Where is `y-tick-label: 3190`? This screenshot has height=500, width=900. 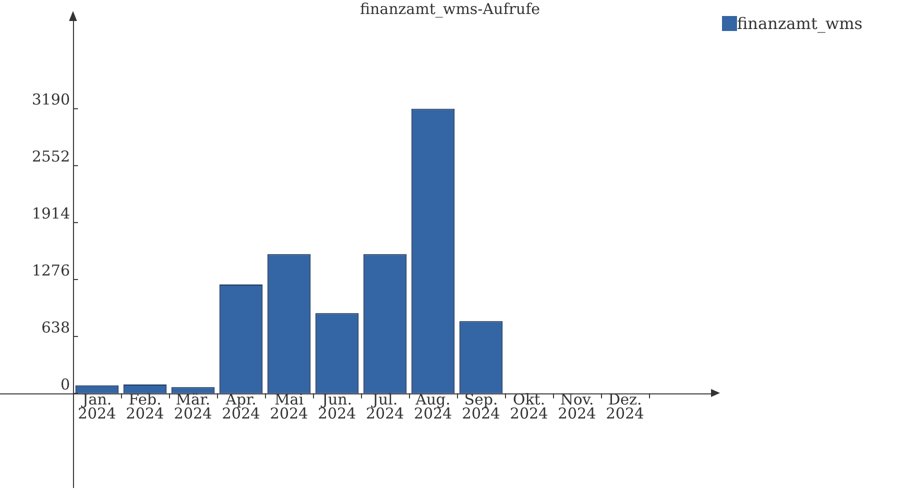
y-tick-label: 3190 is located at coordinates (51, 99).